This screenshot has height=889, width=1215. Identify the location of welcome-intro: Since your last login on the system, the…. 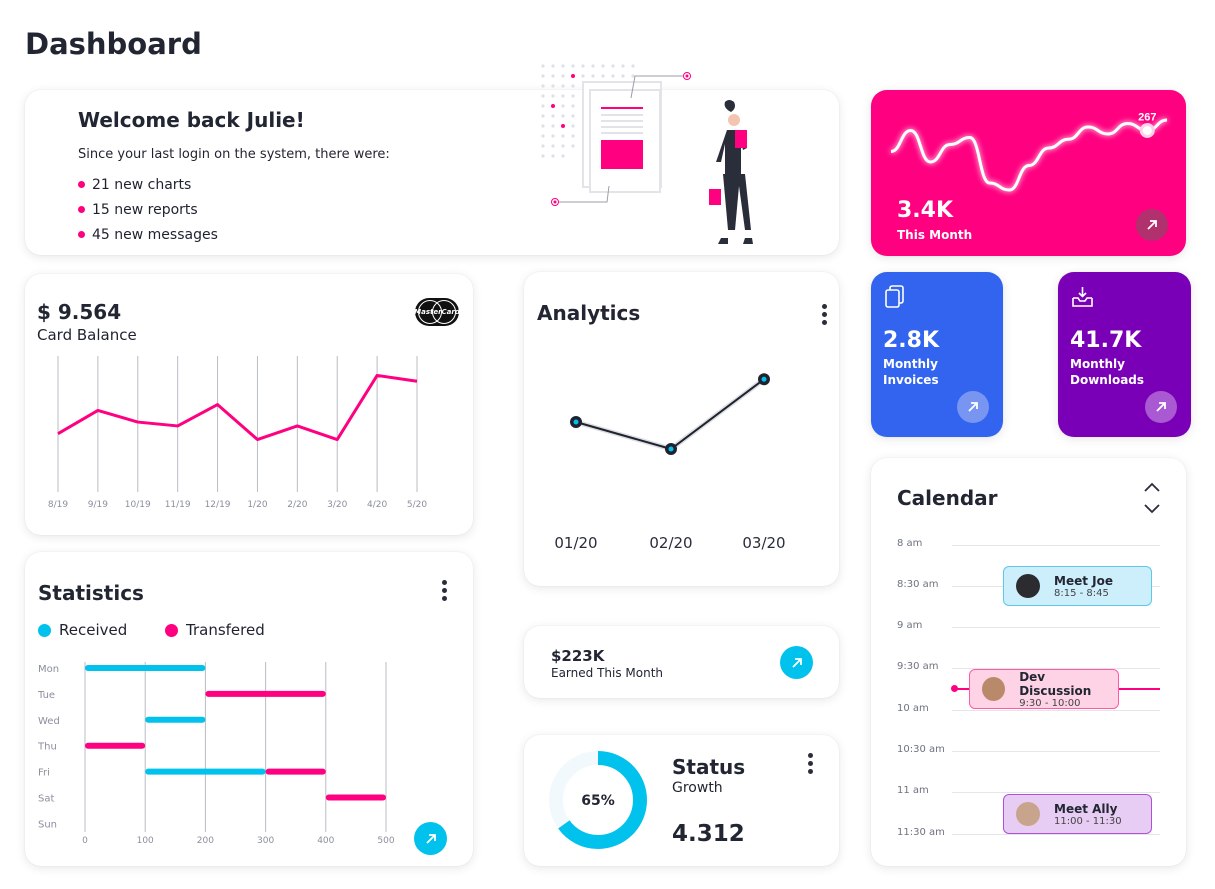
(234, 154).